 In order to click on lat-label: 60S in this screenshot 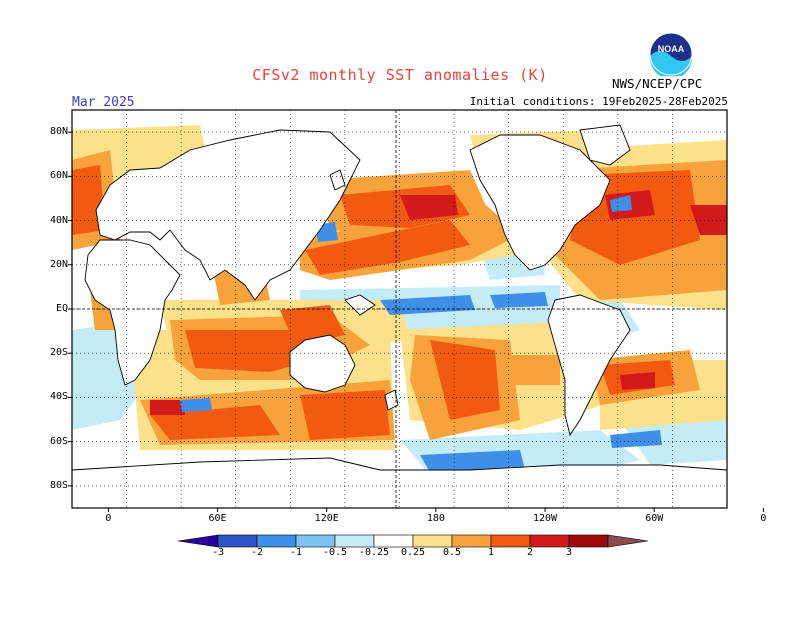, I will do `click(58, 441)`.